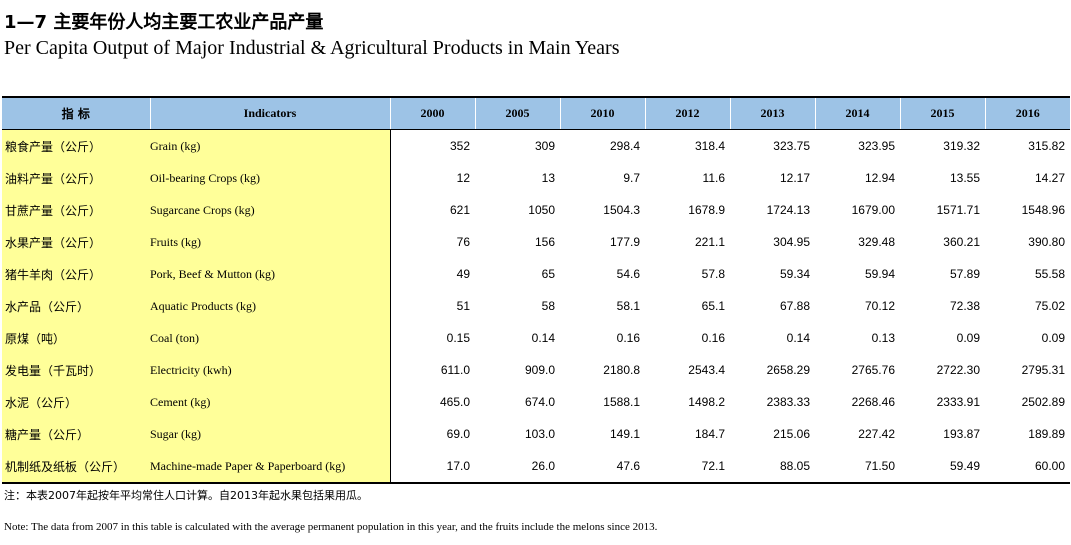 The width and height of the screenshot is (1071, 545). Describe the element at coordinates (432, 467) in the screenshot. I see `value-cell: 17.0` at that location.